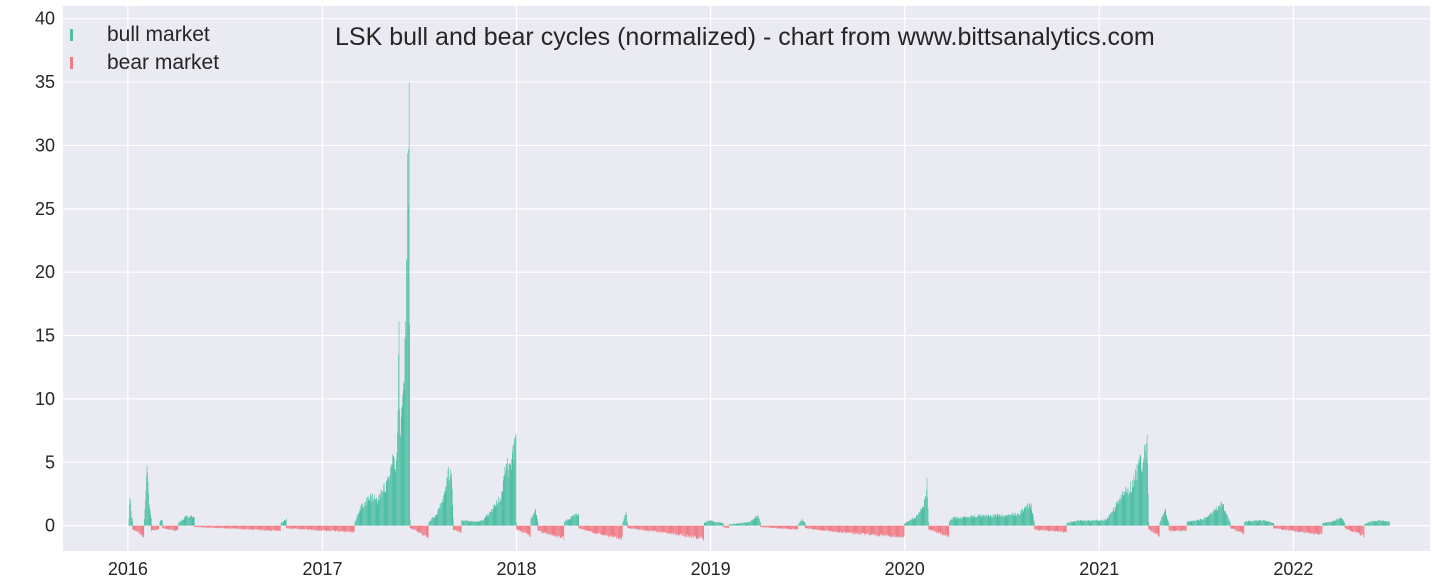  I want to click on x-tick-label: 2018, so click(517, 569).